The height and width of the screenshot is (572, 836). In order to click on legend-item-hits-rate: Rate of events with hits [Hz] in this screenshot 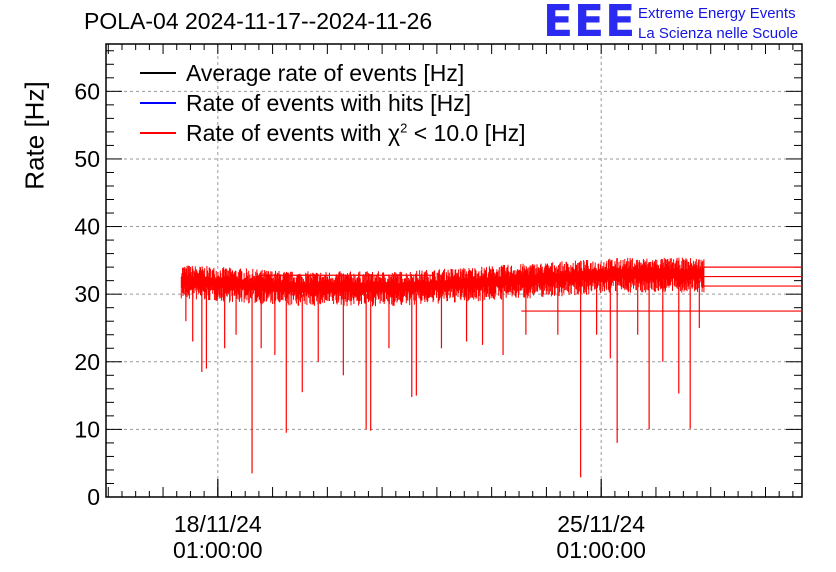, I will do `click(333, 103)`.